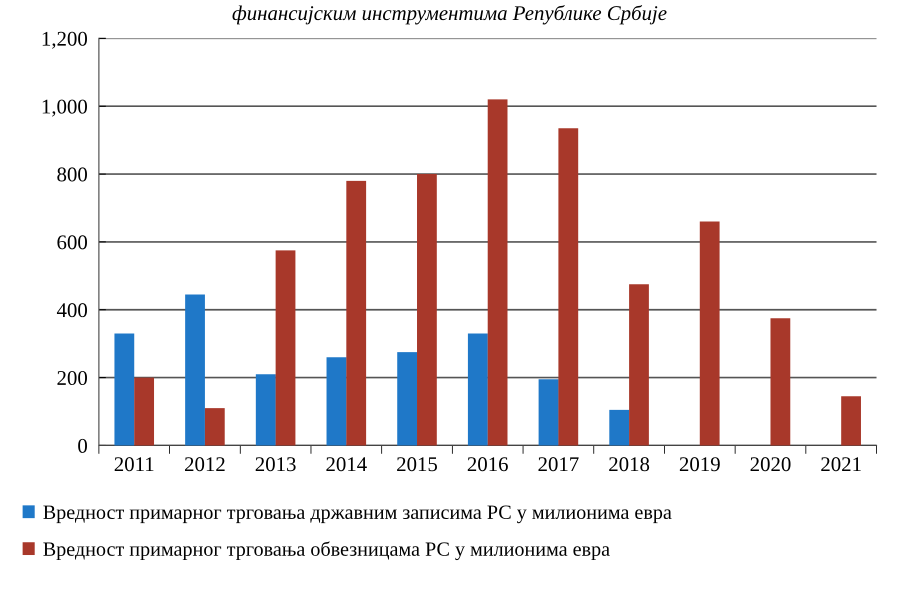  I want to click on x-tick-label: 2017, so click(558, 464).